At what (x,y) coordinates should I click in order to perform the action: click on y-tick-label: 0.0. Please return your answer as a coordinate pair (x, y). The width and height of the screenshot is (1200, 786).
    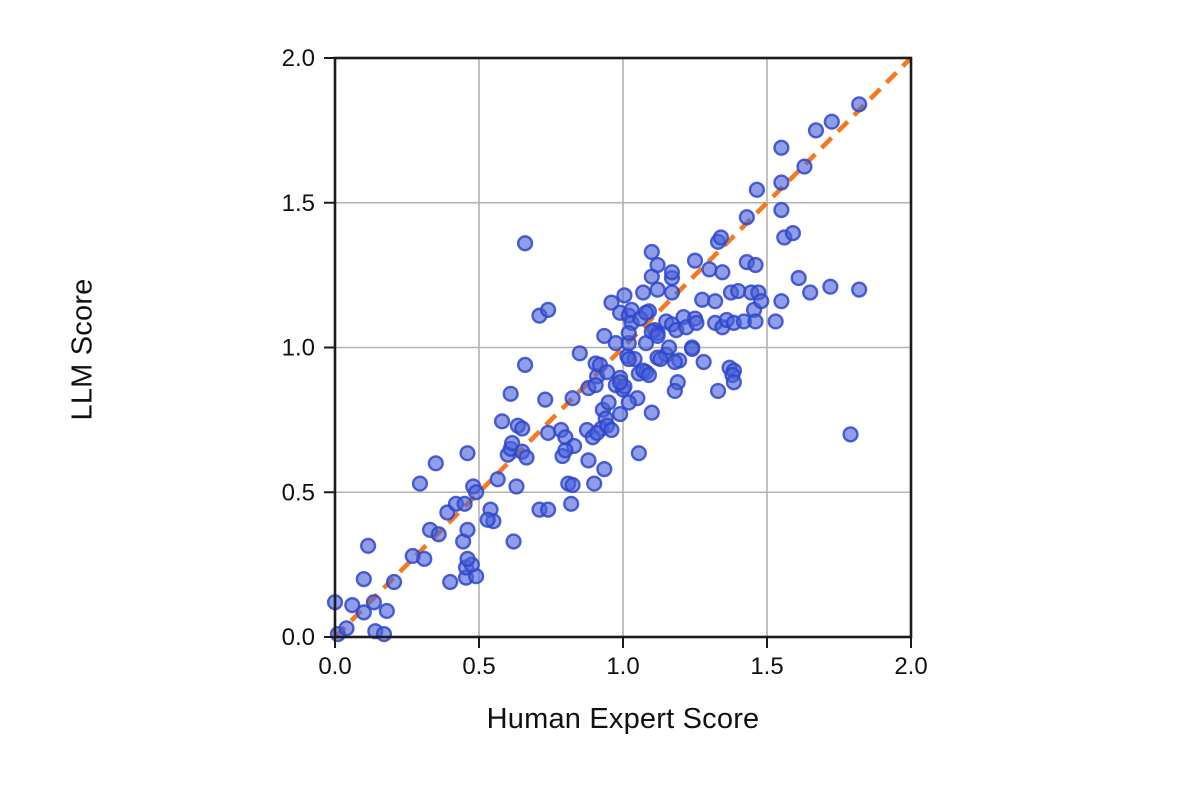
    Looking at the image, I should click on (298, 637).